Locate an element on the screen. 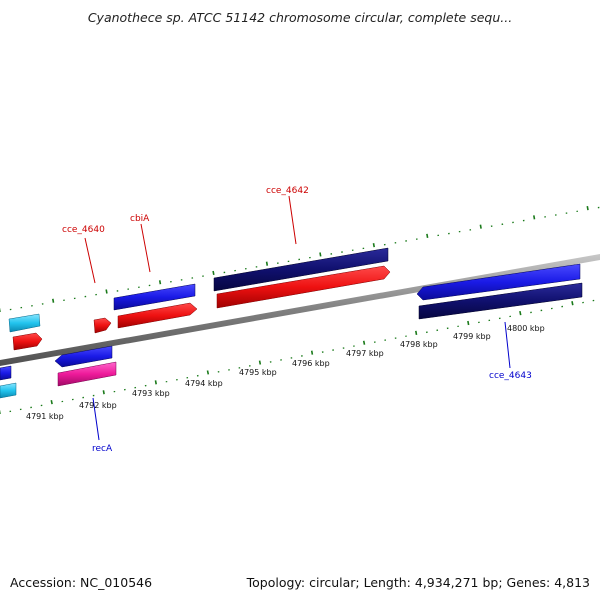  label-cce-4643: cce_4643 is located at coordinates (510, 376).